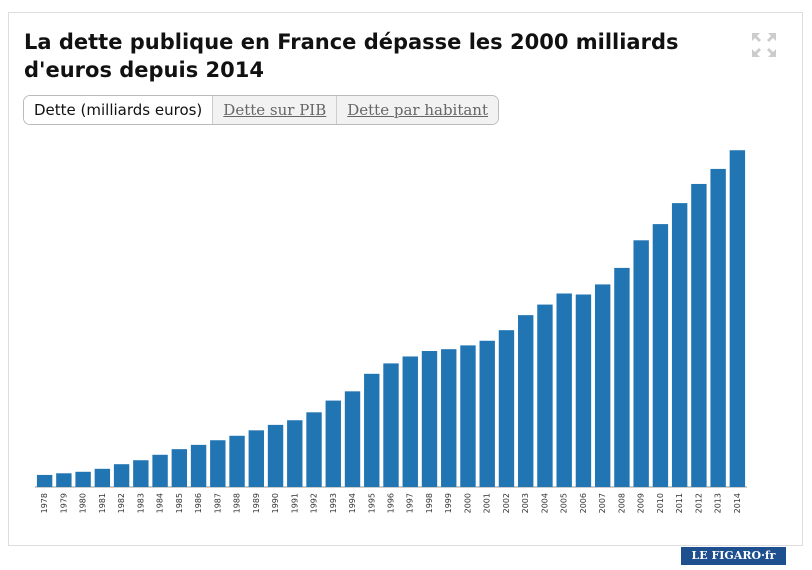  I want to click on x-tick-label: 1982, so click(121, 503).